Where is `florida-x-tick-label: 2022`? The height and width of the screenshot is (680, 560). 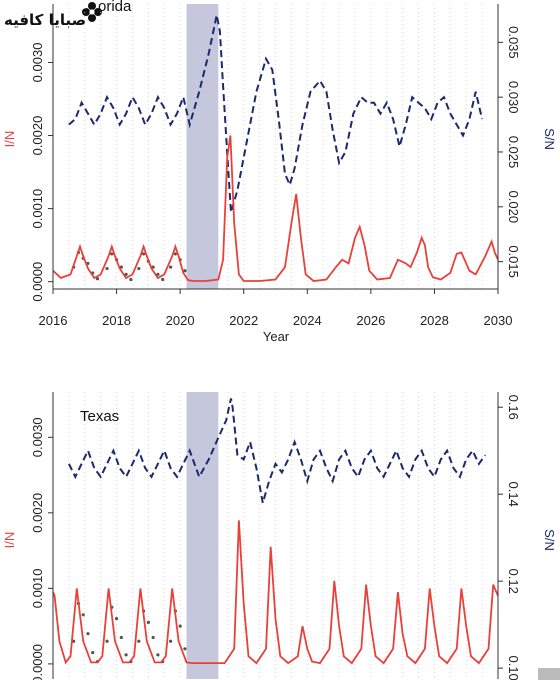 florida-x-tick-label: 2022 is located at coordinates (243, 320).